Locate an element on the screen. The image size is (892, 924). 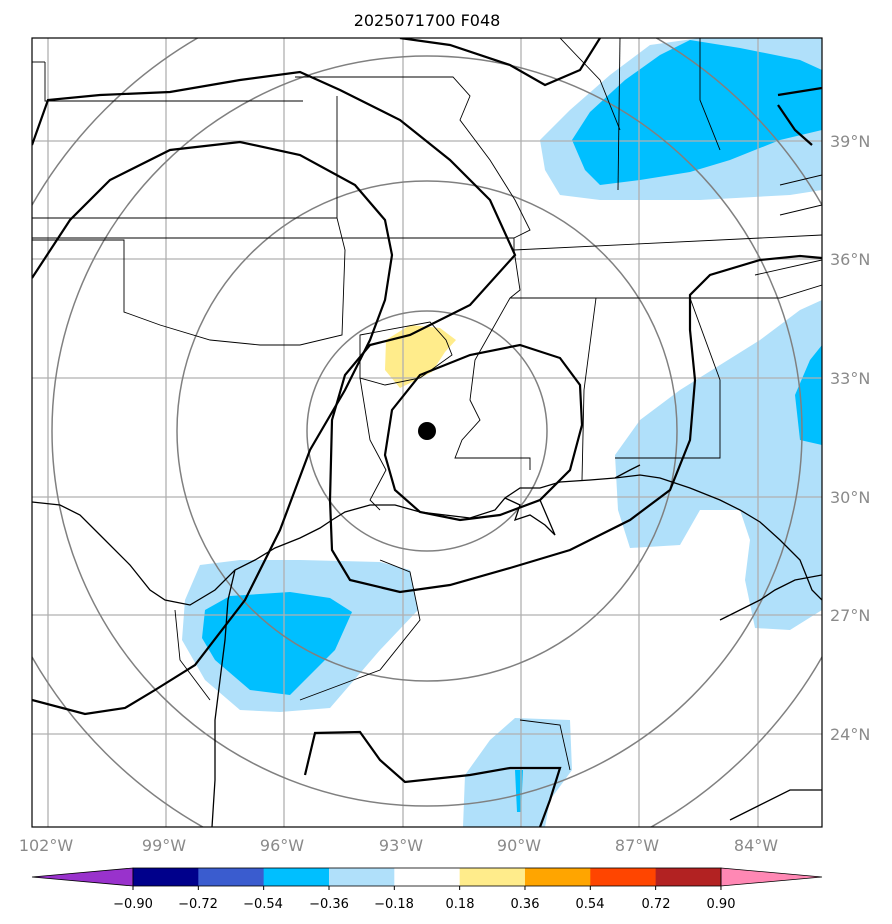
storm-center-marker is located at coordinates (427, 431).